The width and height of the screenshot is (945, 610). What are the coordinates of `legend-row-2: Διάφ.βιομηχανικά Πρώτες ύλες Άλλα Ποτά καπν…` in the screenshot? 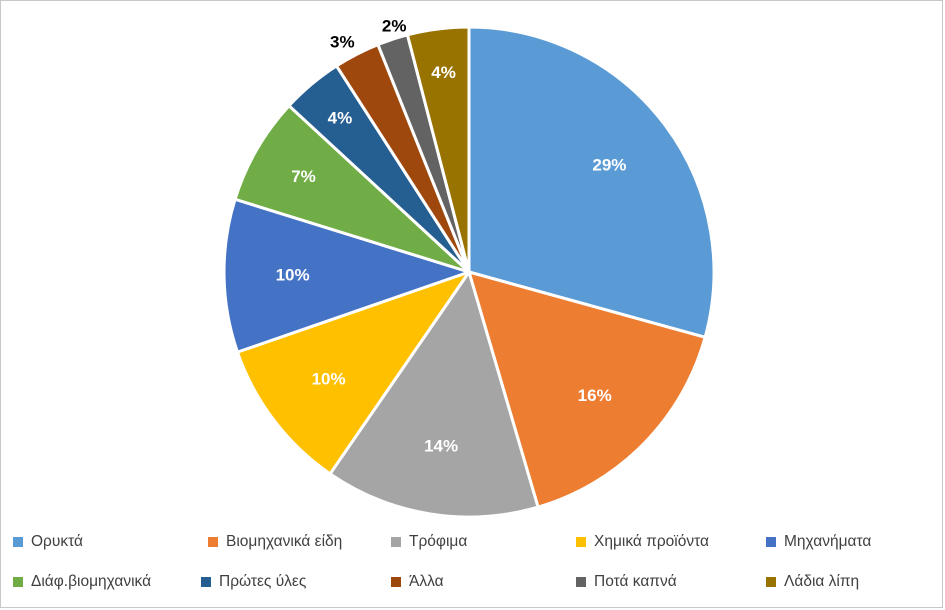 It's located at (473, 582).